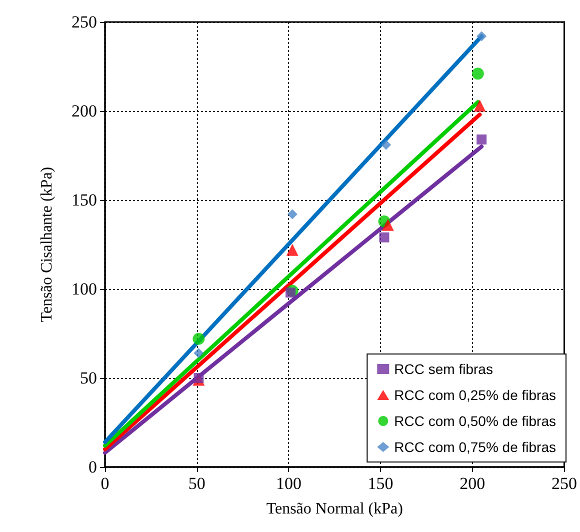  I want to click on x-tick-label: 100, so click(289, 483).